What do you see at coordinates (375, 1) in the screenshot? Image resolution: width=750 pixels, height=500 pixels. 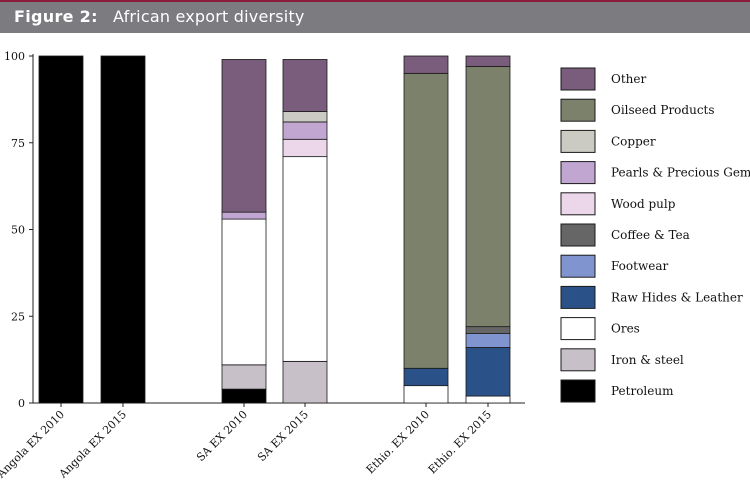 I see `header-accent-line` at bounding box center [375, 1].